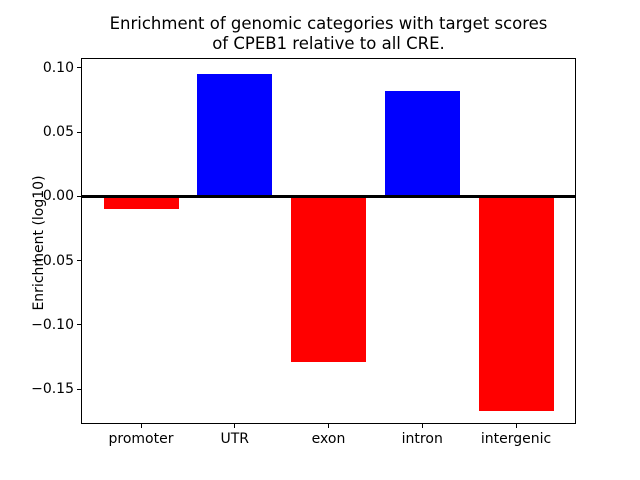 The image size is (640, 480). I want to click on bar-UTR, so click(235, 135).